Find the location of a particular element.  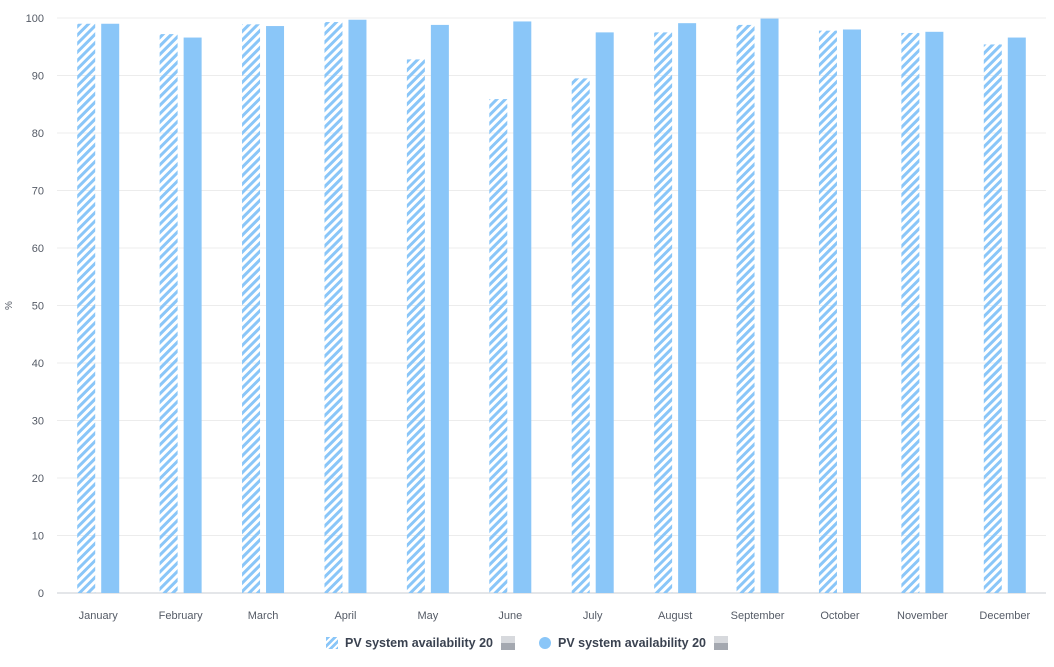

bar-hatched-august is located at coordinates (663, 312).